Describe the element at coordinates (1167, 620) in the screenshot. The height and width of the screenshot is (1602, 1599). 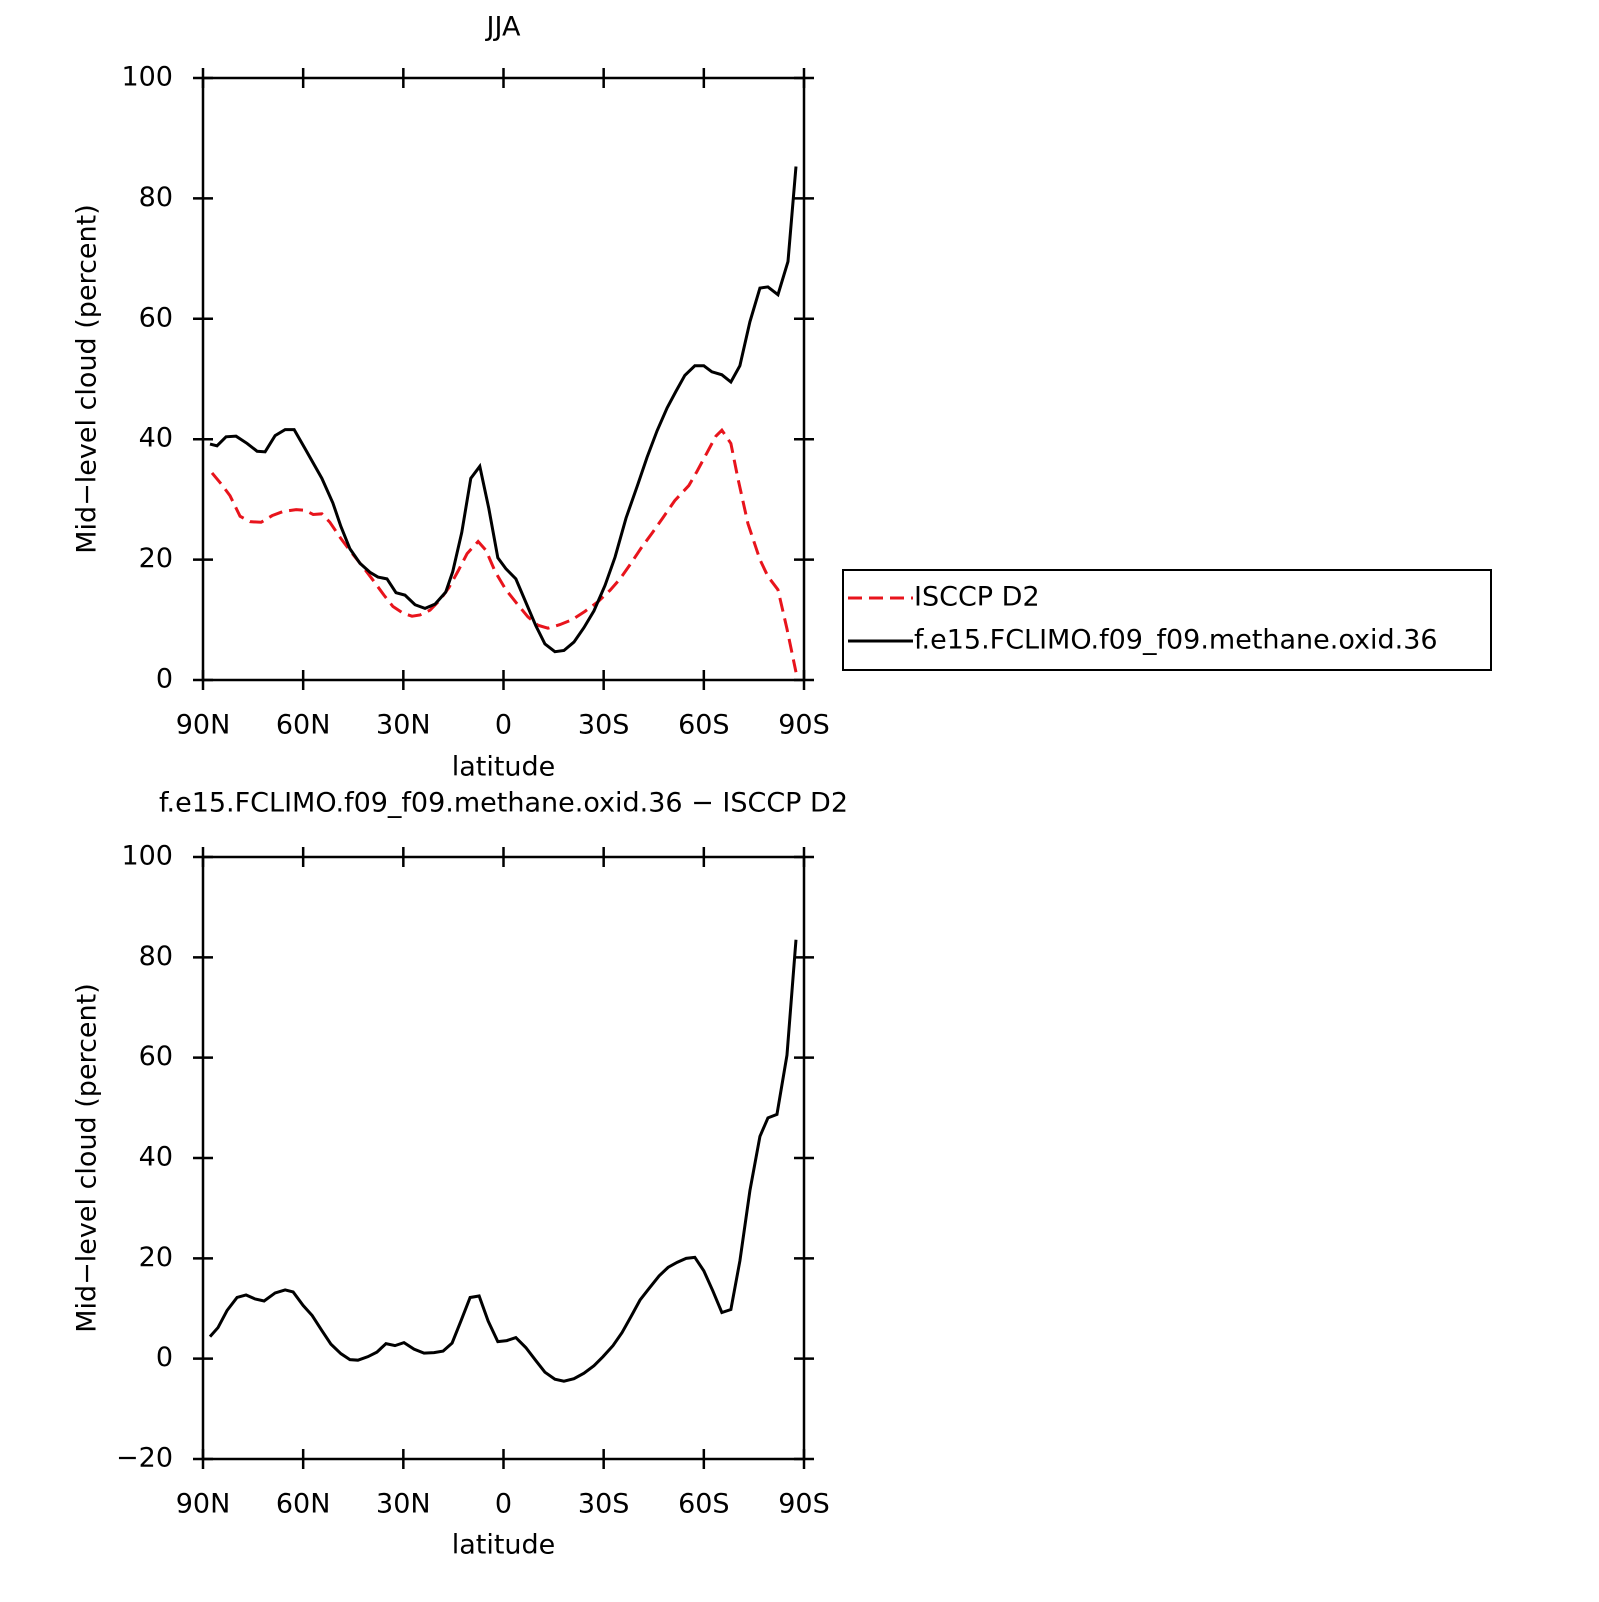
I see `legend-box` at that location.